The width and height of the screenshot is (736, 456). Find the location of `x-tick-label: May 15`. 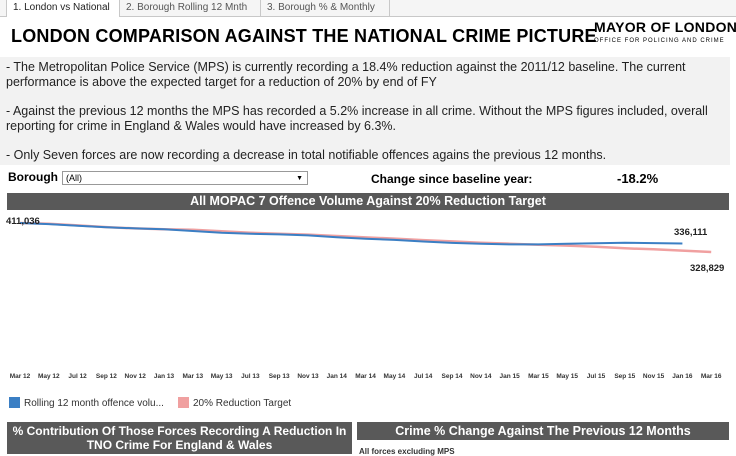

x-tick-label: May 15 is located at coordinates (567, 376).